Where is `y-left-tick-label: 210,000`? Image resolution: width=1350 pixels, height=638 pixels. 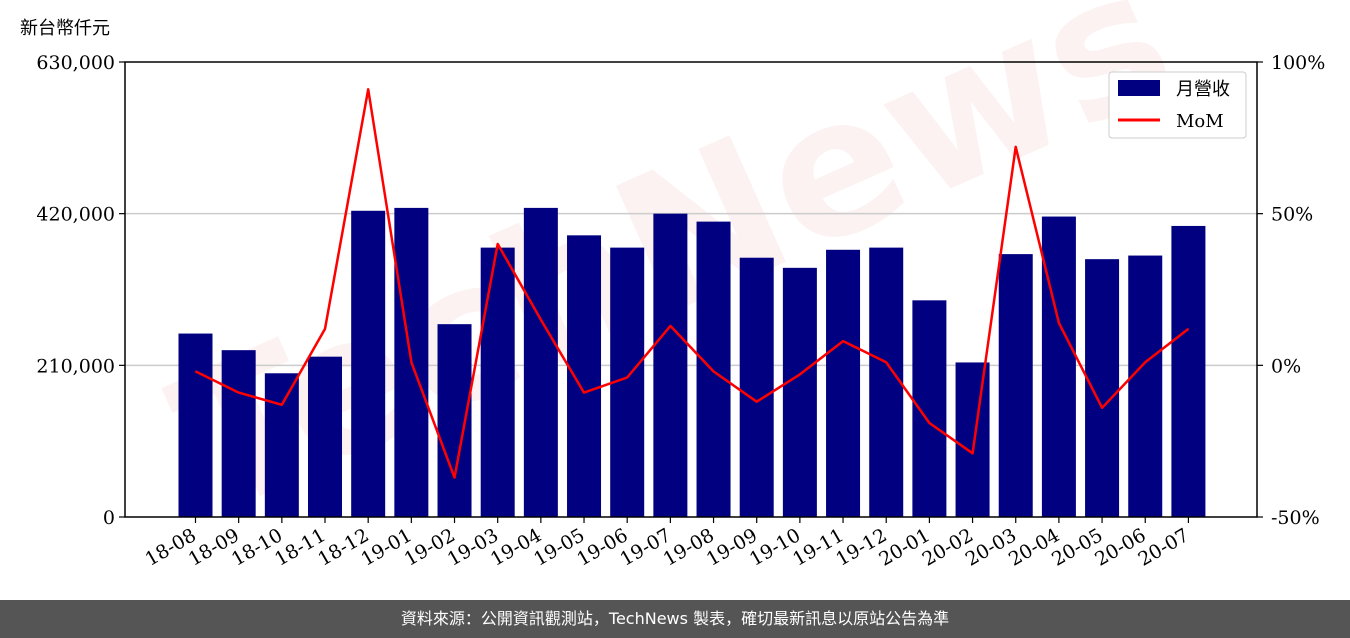
y-left-tick-label: 210,000 is located at coordinates (75, 366).